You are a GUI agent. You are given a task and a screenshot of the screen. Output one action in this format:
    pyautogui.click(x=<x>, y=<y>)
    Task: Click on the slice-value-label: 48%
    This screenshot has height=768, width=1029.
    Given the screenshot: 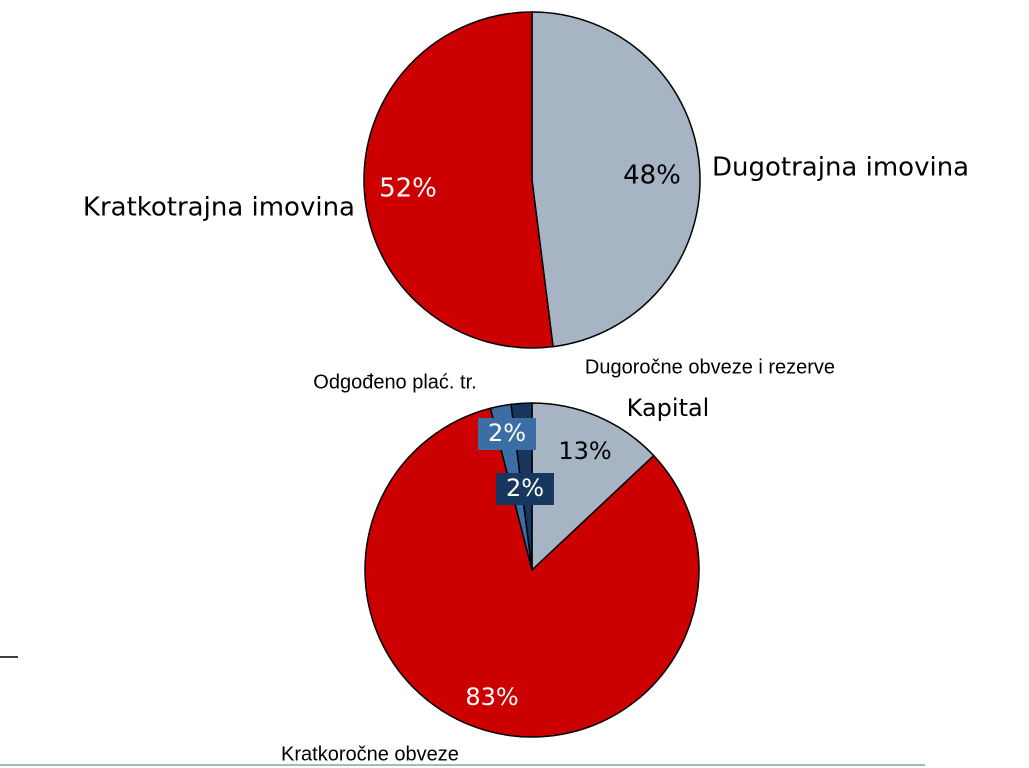 What is the action you would take?
    pyautogui.click(x=652, y=176)
    